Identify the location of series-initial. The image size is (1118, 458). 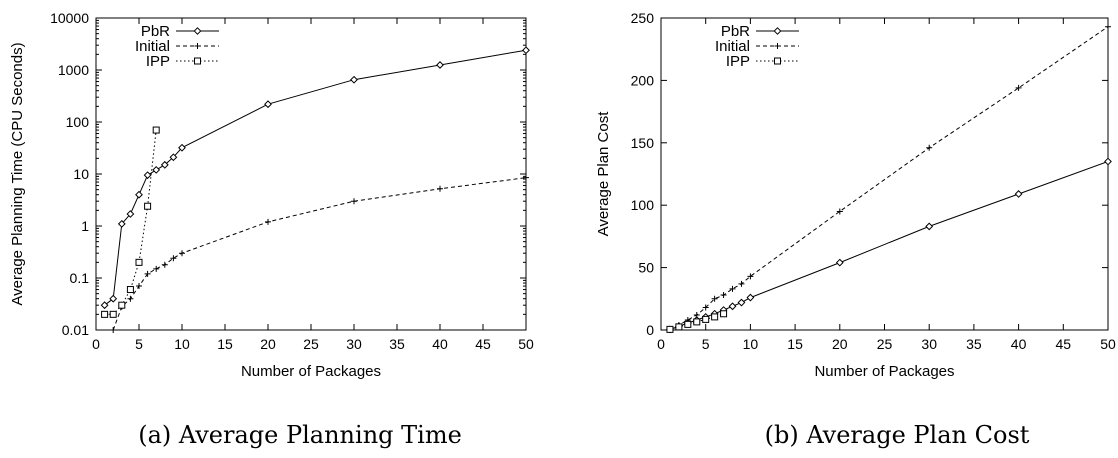
(319, 253).